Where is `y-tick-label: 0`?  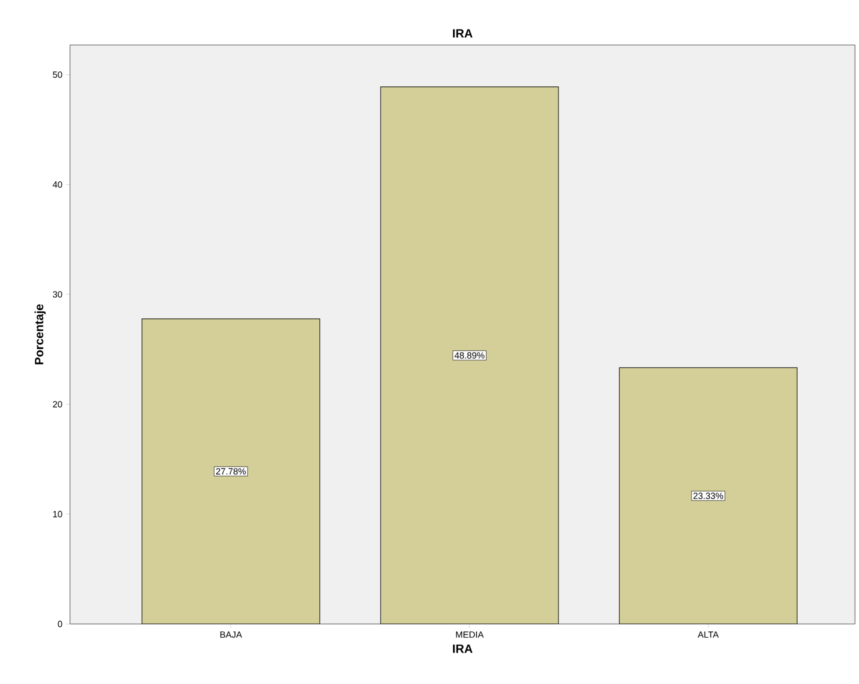 y-tick-label: 0 is located at coordinates (60, 624).